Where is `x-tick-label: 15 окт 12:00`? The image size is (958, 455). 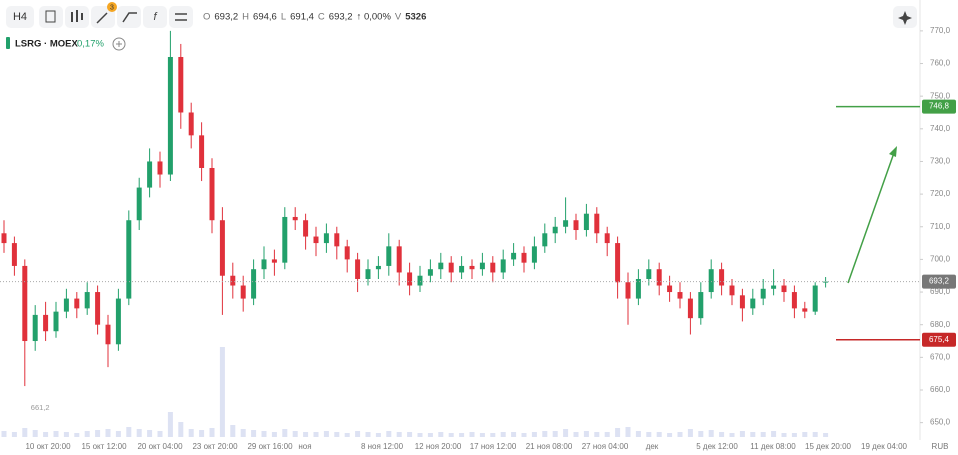
x-tick-label: 15 окт 12:00 is located at coordinates (104, 446).